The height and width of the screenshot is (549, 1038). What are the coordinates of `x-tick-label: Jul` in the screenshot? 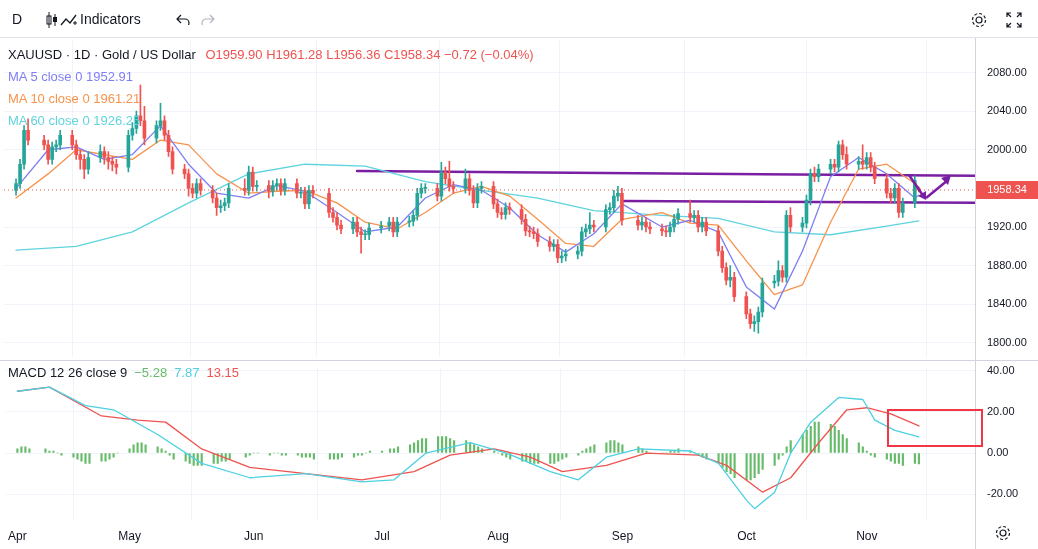 It's located at (382, 535).